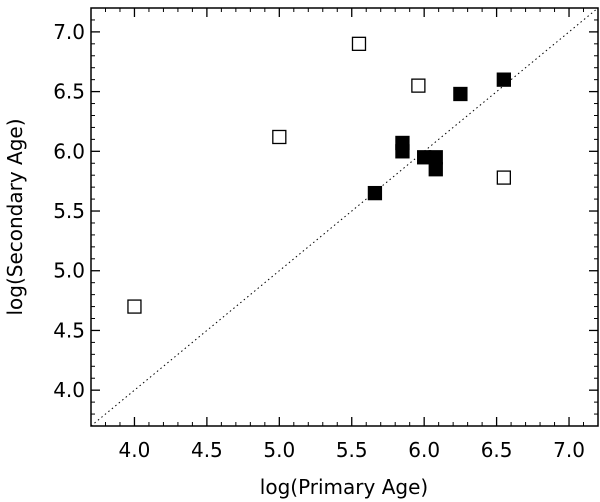 The width and height of the screenshot is (600, 502). What do you see at coordinates (279, 450) in the screenshot?
I see `x-tick-label: 5.0` at bounding box center [279, 450].